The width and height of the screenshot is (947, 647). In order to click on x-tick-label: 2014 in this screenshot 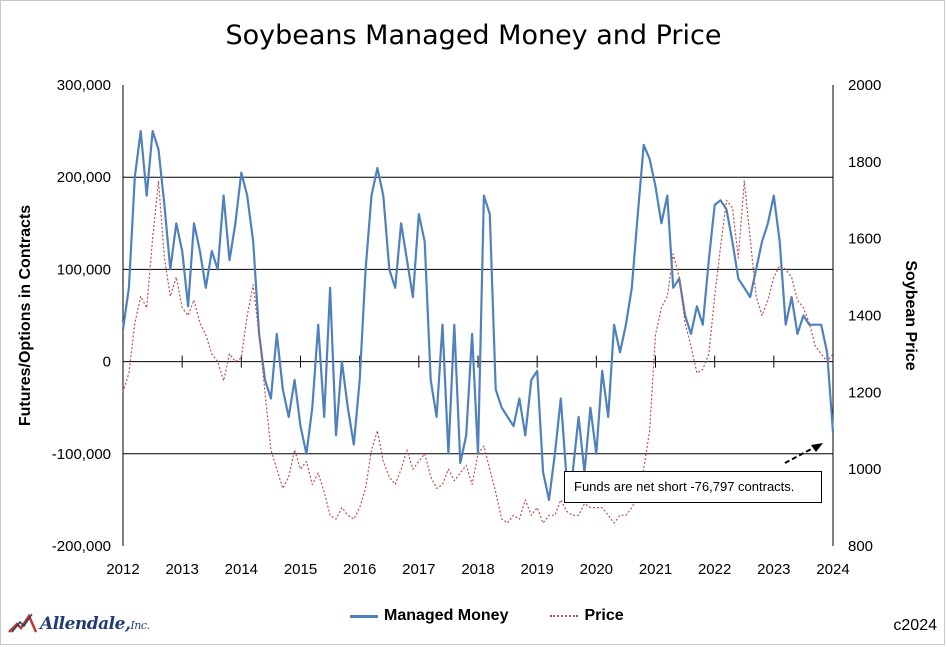, I will do `click(241, 569)`.